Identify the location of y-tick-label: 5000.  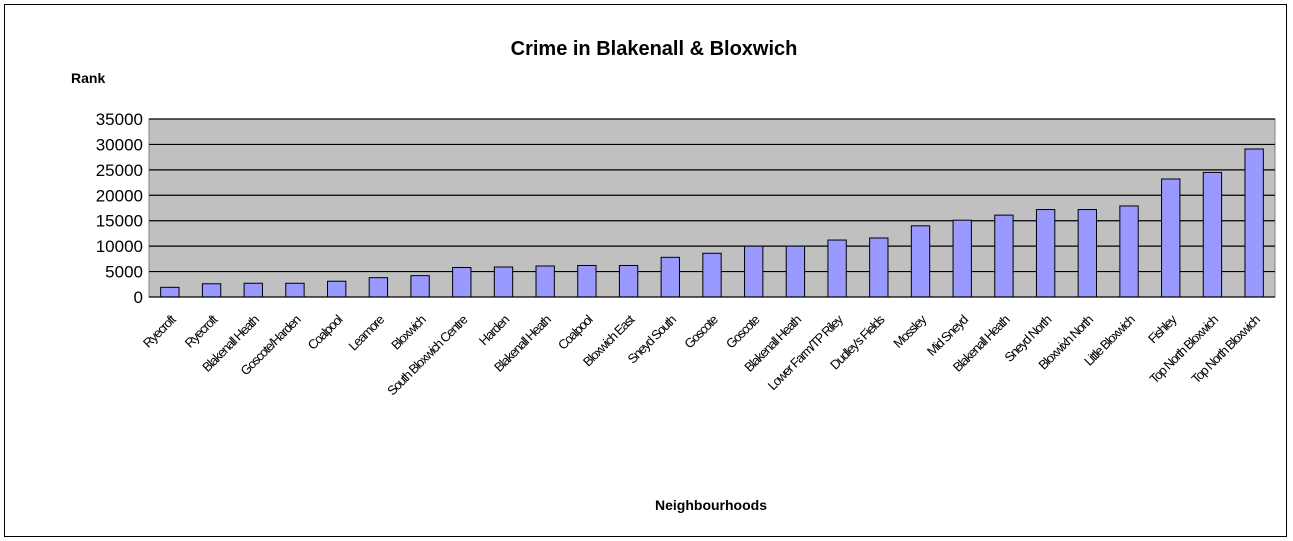
(124, 272).